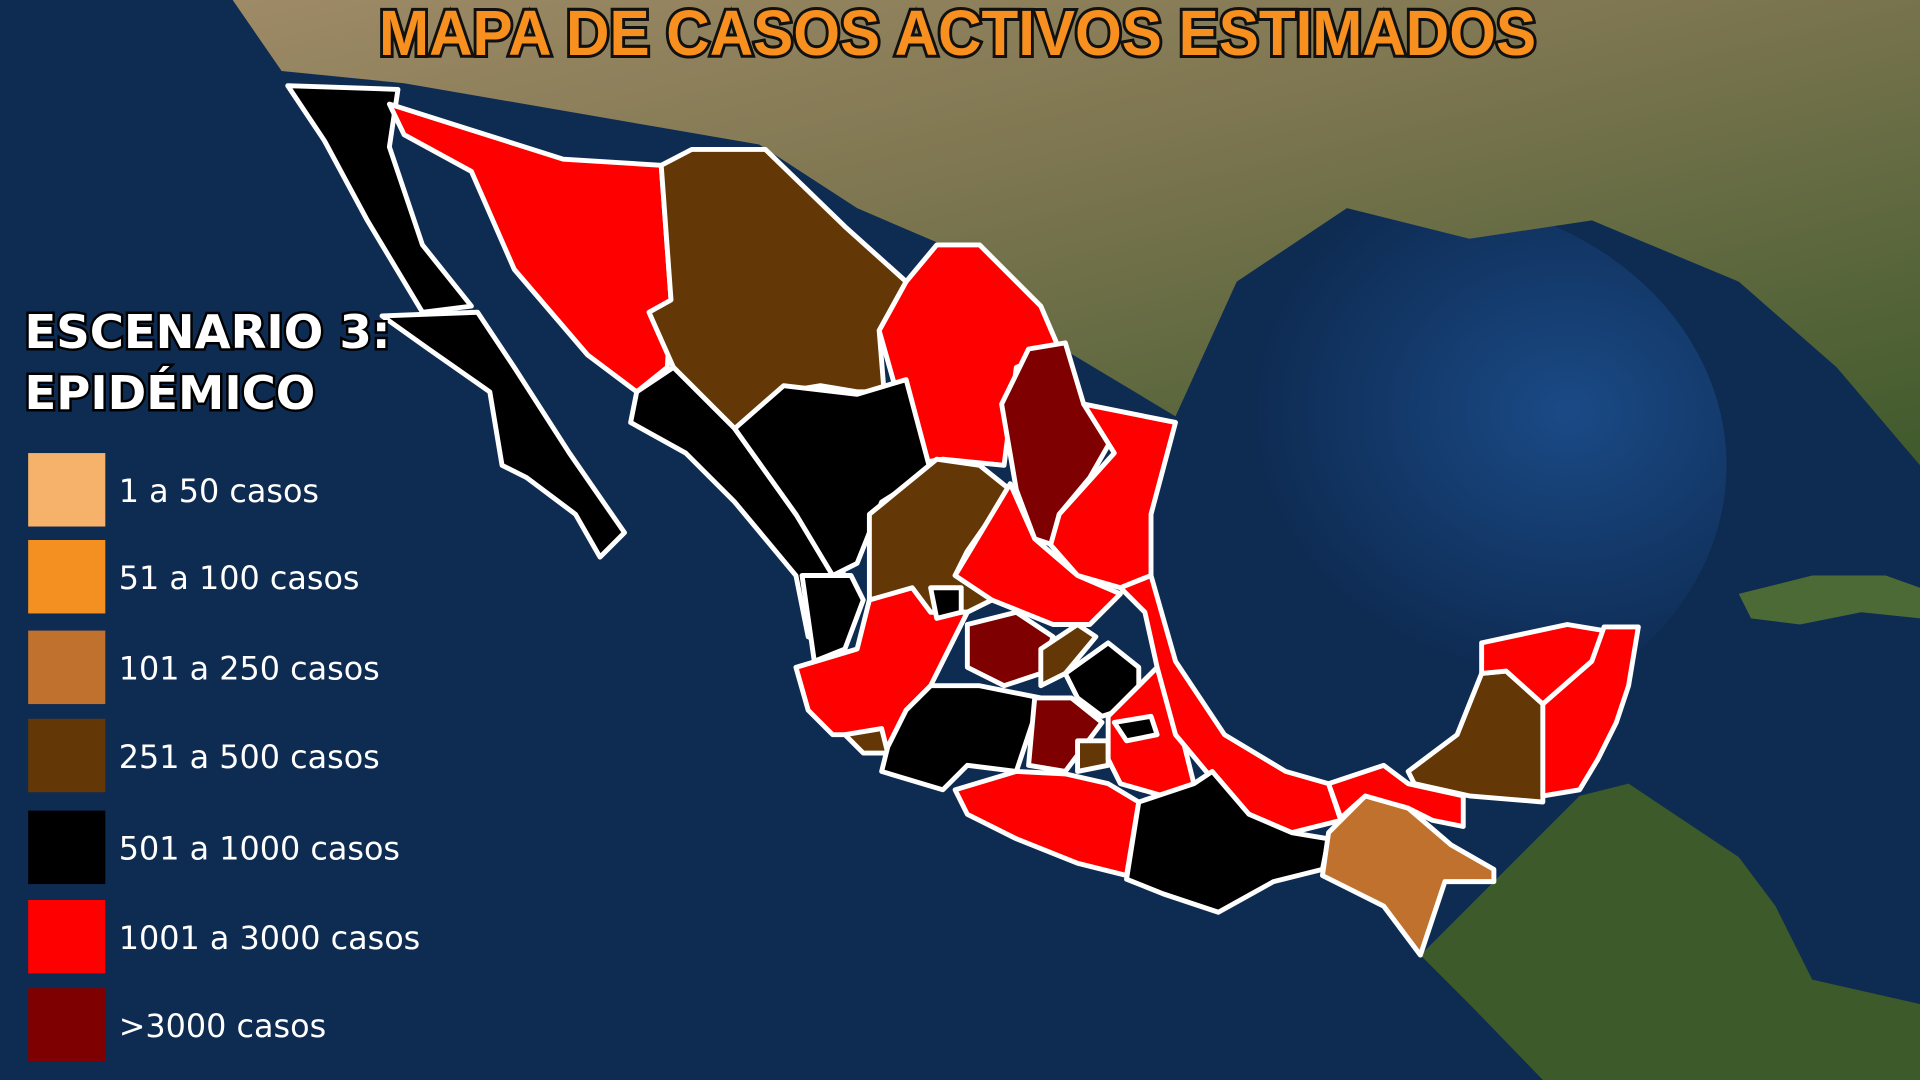 The width and height of the screenshot is (1920, 1080). Describe the element at coordinates (1113, 496) in the screenshot. I see `state-tamaulipas` at that location.